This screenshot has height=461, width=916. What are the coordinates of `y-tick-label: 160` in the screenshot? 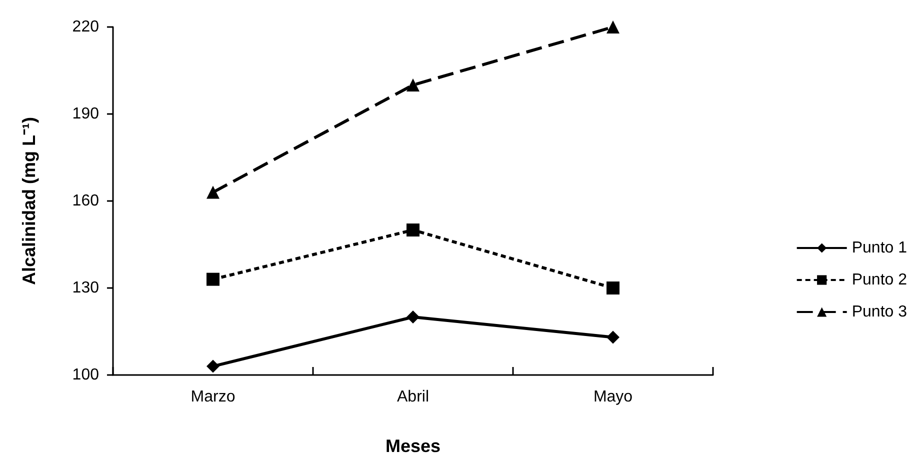 It's located at (86, 201).